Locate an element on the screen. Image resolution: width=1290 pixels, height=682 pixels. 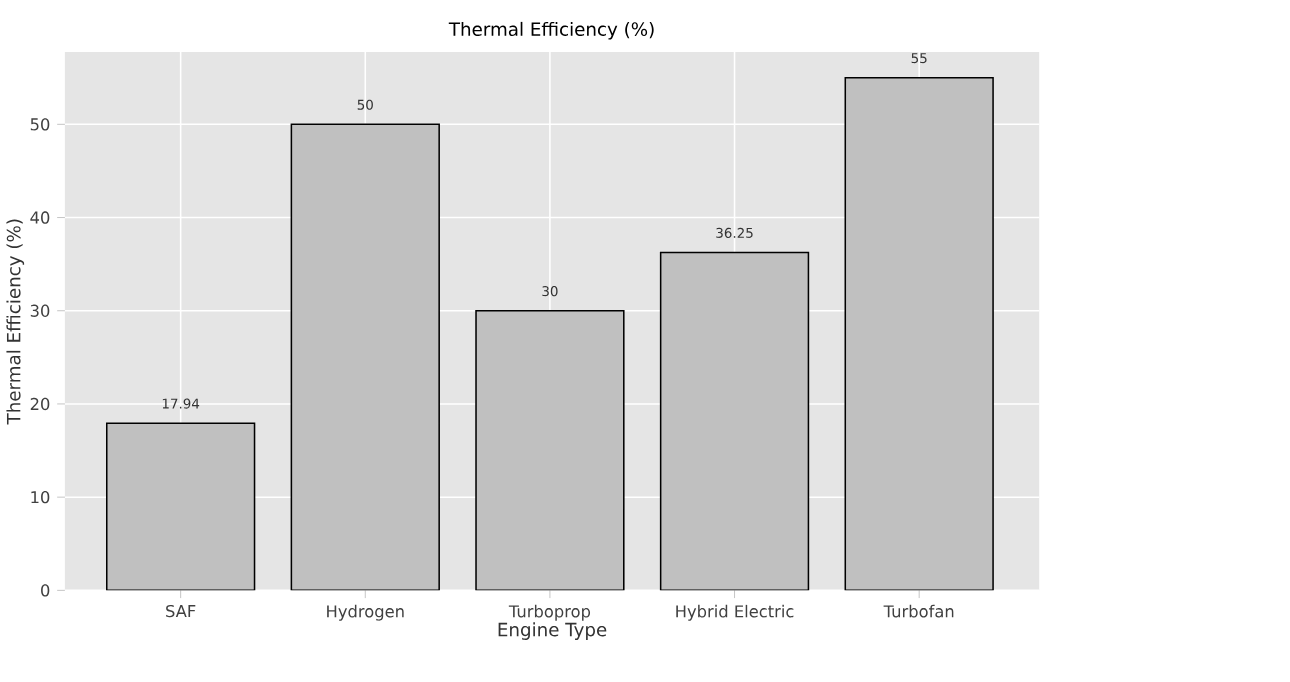
x-tick-label: Turbofan is located at coordinates (918, 611).